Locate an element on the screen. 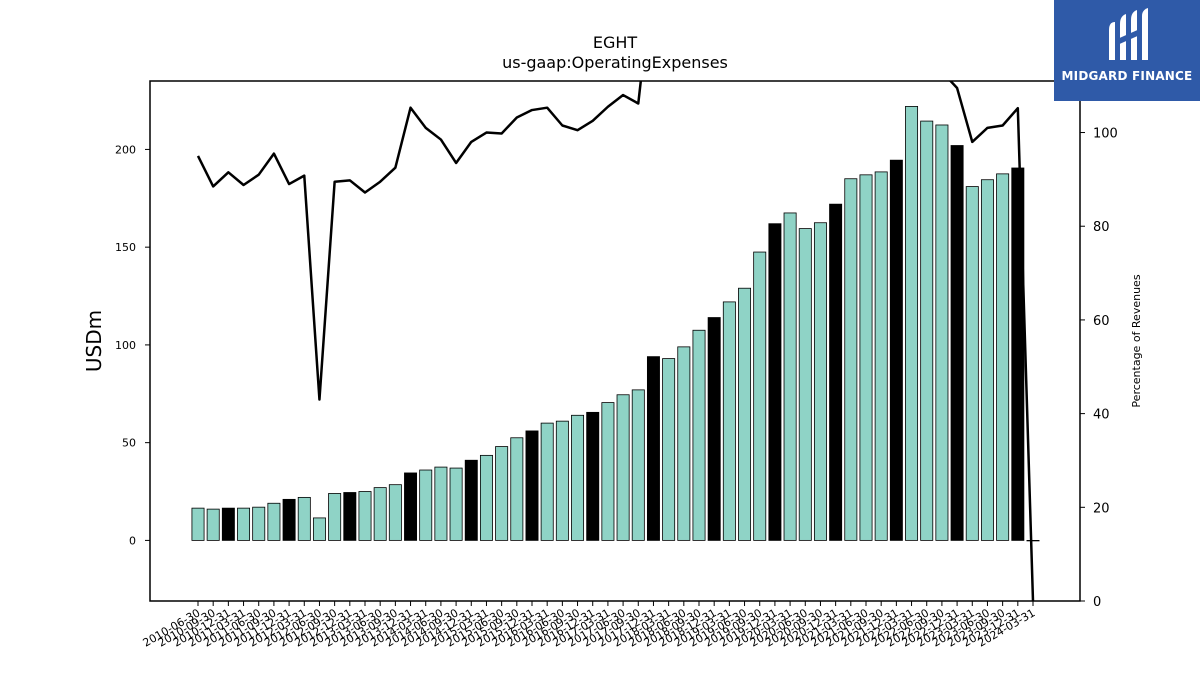 The height and width of the screenshot is (679, 1200). y2-tick-label: 0 is located at coordinates (1097, 602).